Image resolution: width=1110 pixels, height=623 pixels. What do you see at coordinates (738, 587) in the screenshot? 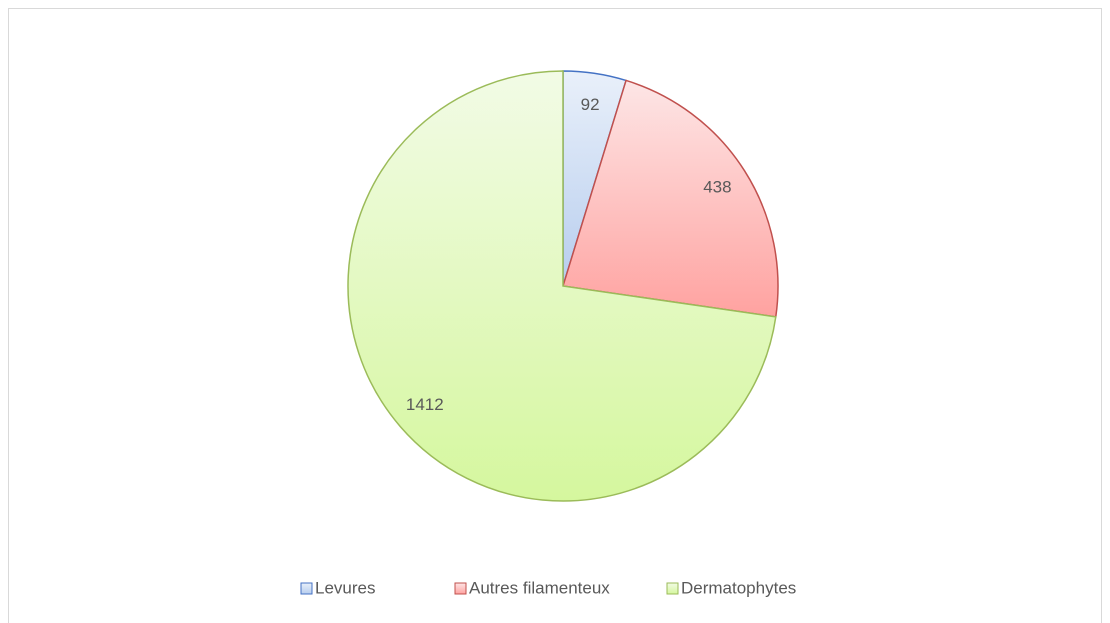
I see `legend-label: Dermatophytes` at bounding box center [738, 587].